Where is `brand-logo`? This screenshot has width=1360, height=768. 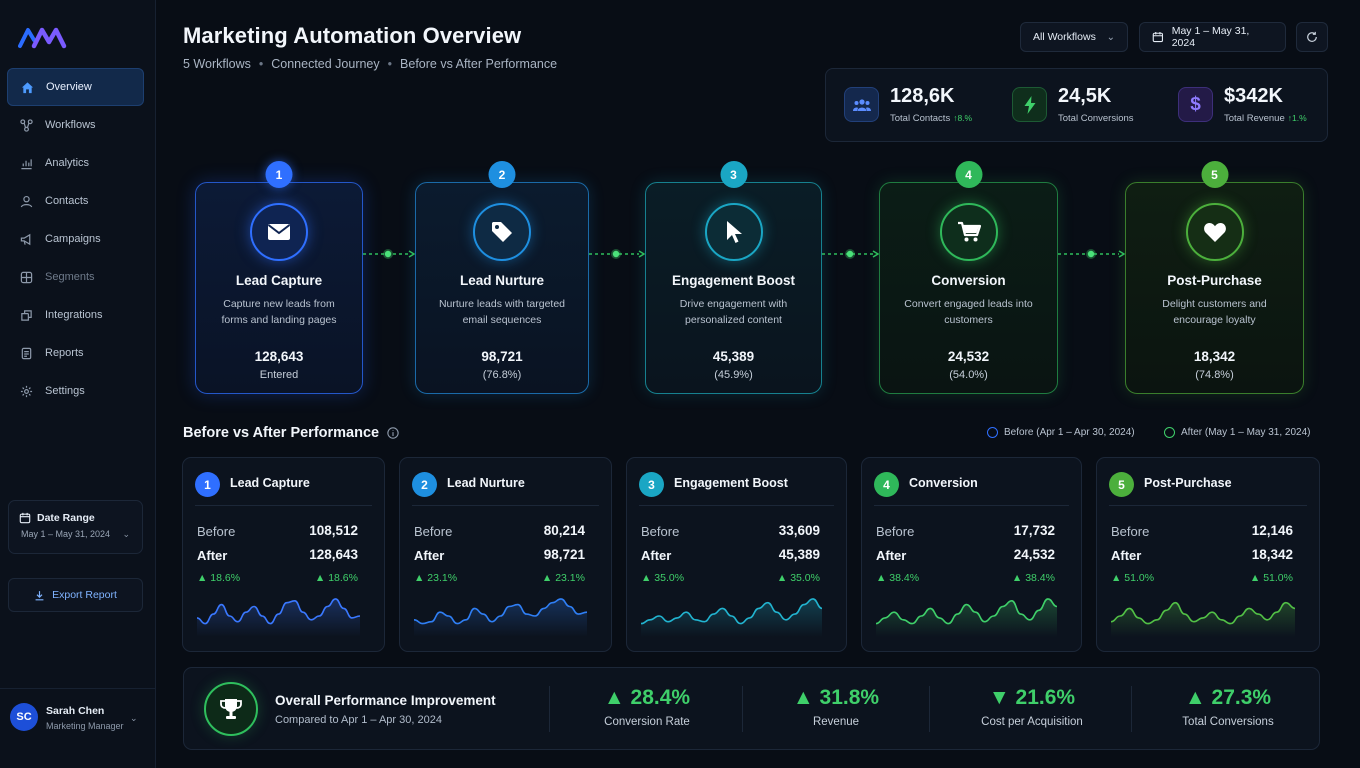
brand-logo is located at coordinates (46, 37).